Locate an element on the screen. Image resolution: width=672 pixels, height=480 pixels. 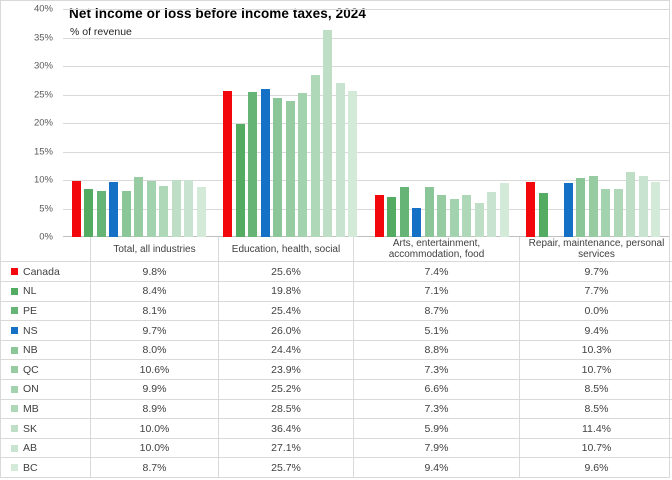
legend-cell: AB is located at coordinates (46, 448).